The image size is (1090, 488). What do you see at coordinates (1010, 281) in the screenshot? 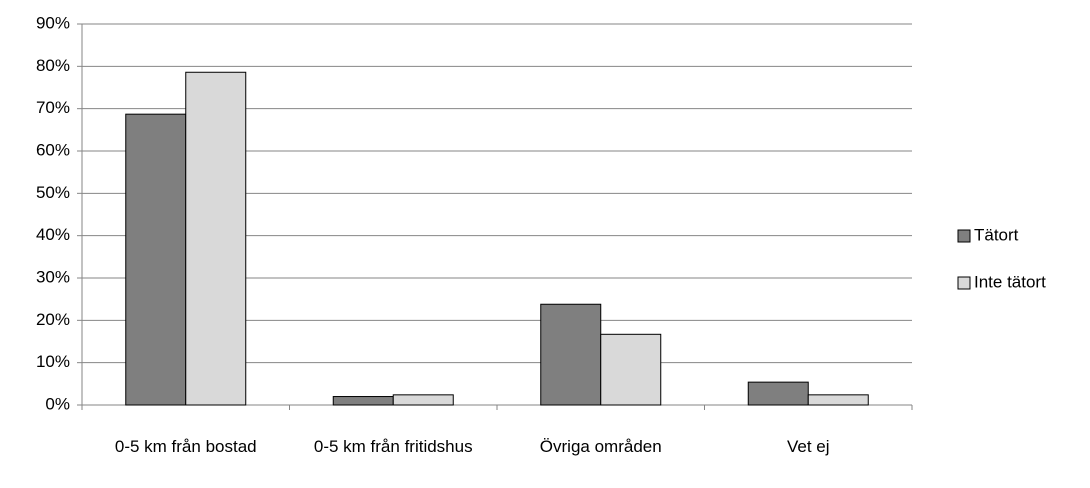
I see `legend-label: Inte tätort` at bounding box center [1010, 281].